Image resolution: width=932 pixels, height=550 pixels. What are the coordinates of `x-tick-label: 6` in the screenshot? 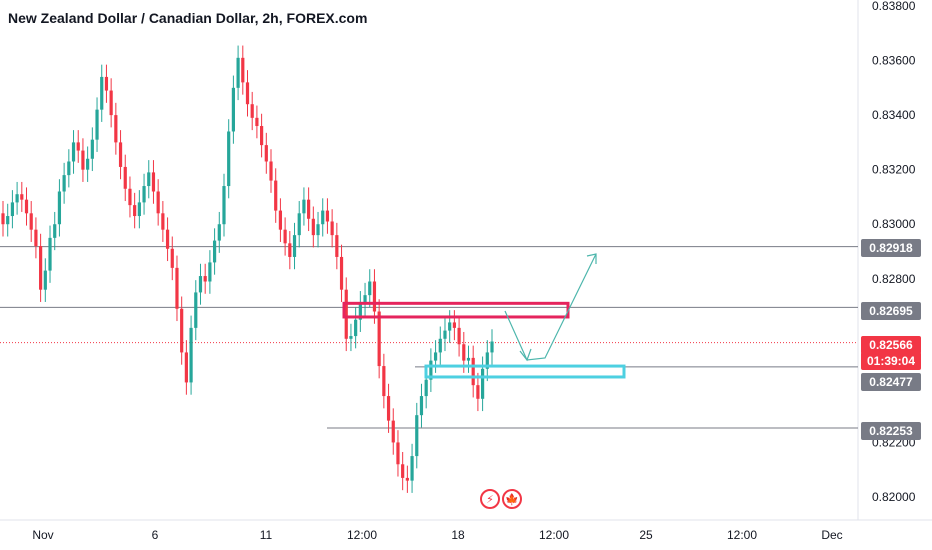 It's located at (155, 535).